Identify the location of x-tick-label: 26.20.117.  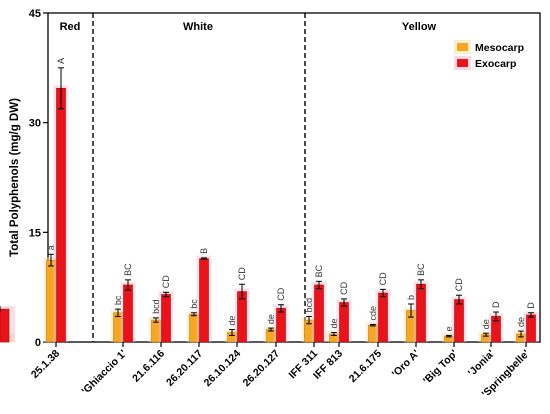
(184, 368).